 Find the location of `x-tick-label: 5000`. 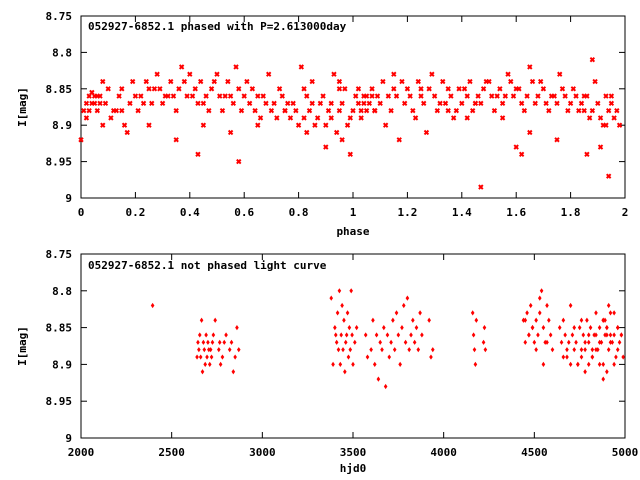

x-tick-label: 5000 is located at coordinates (625, 452).